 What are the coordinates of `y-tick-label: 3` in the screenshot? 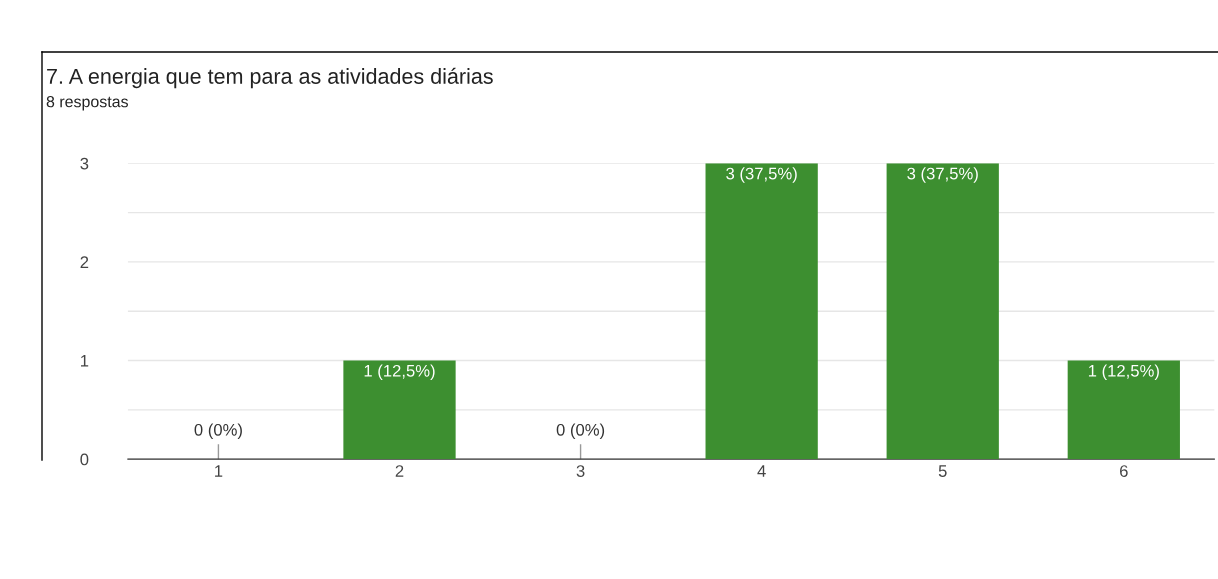 It's located at (84, 163).